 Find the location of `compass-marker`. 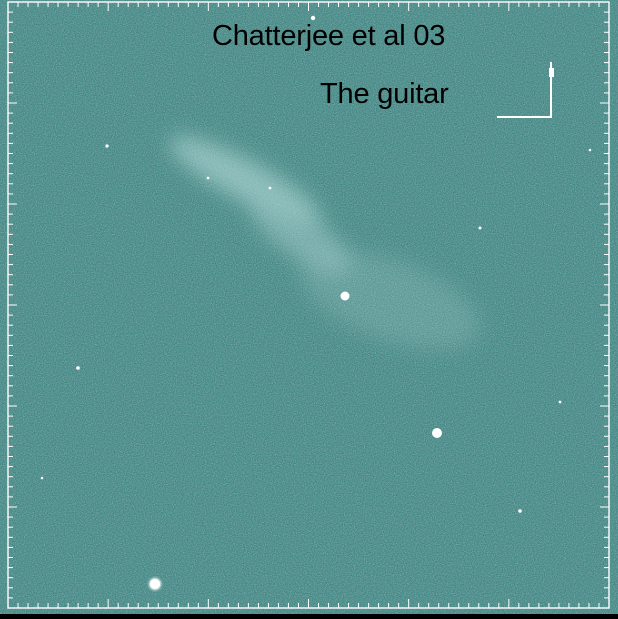

compass-marker is located at coordinates (525, 90).